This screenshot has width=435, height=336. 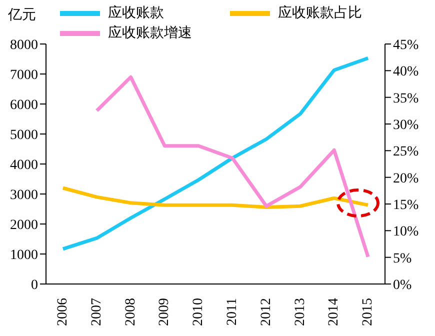 What do you see at coordinates (22, 15) in the screenshot?
I see `y-axis-title: 亿元` at bounding box center [22, 15].